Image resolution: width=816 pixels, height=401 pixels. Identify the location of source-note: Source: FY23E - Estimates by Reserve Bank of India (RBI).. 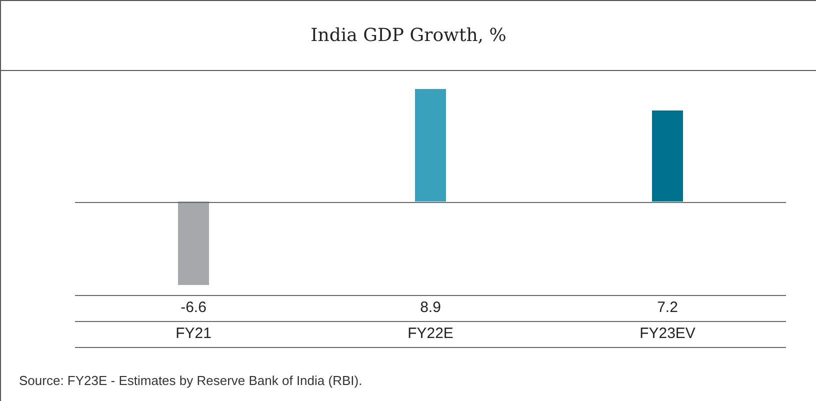
(190, 380).